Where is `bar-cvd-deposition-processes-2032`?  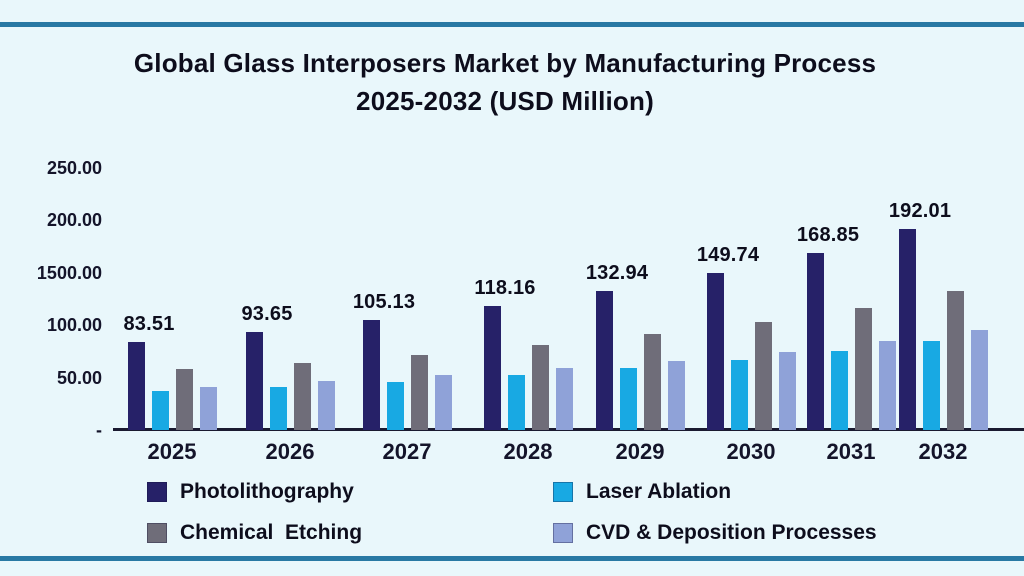 bar-cvd-deposition-processes-2032 is located at coordinates (979, 380).